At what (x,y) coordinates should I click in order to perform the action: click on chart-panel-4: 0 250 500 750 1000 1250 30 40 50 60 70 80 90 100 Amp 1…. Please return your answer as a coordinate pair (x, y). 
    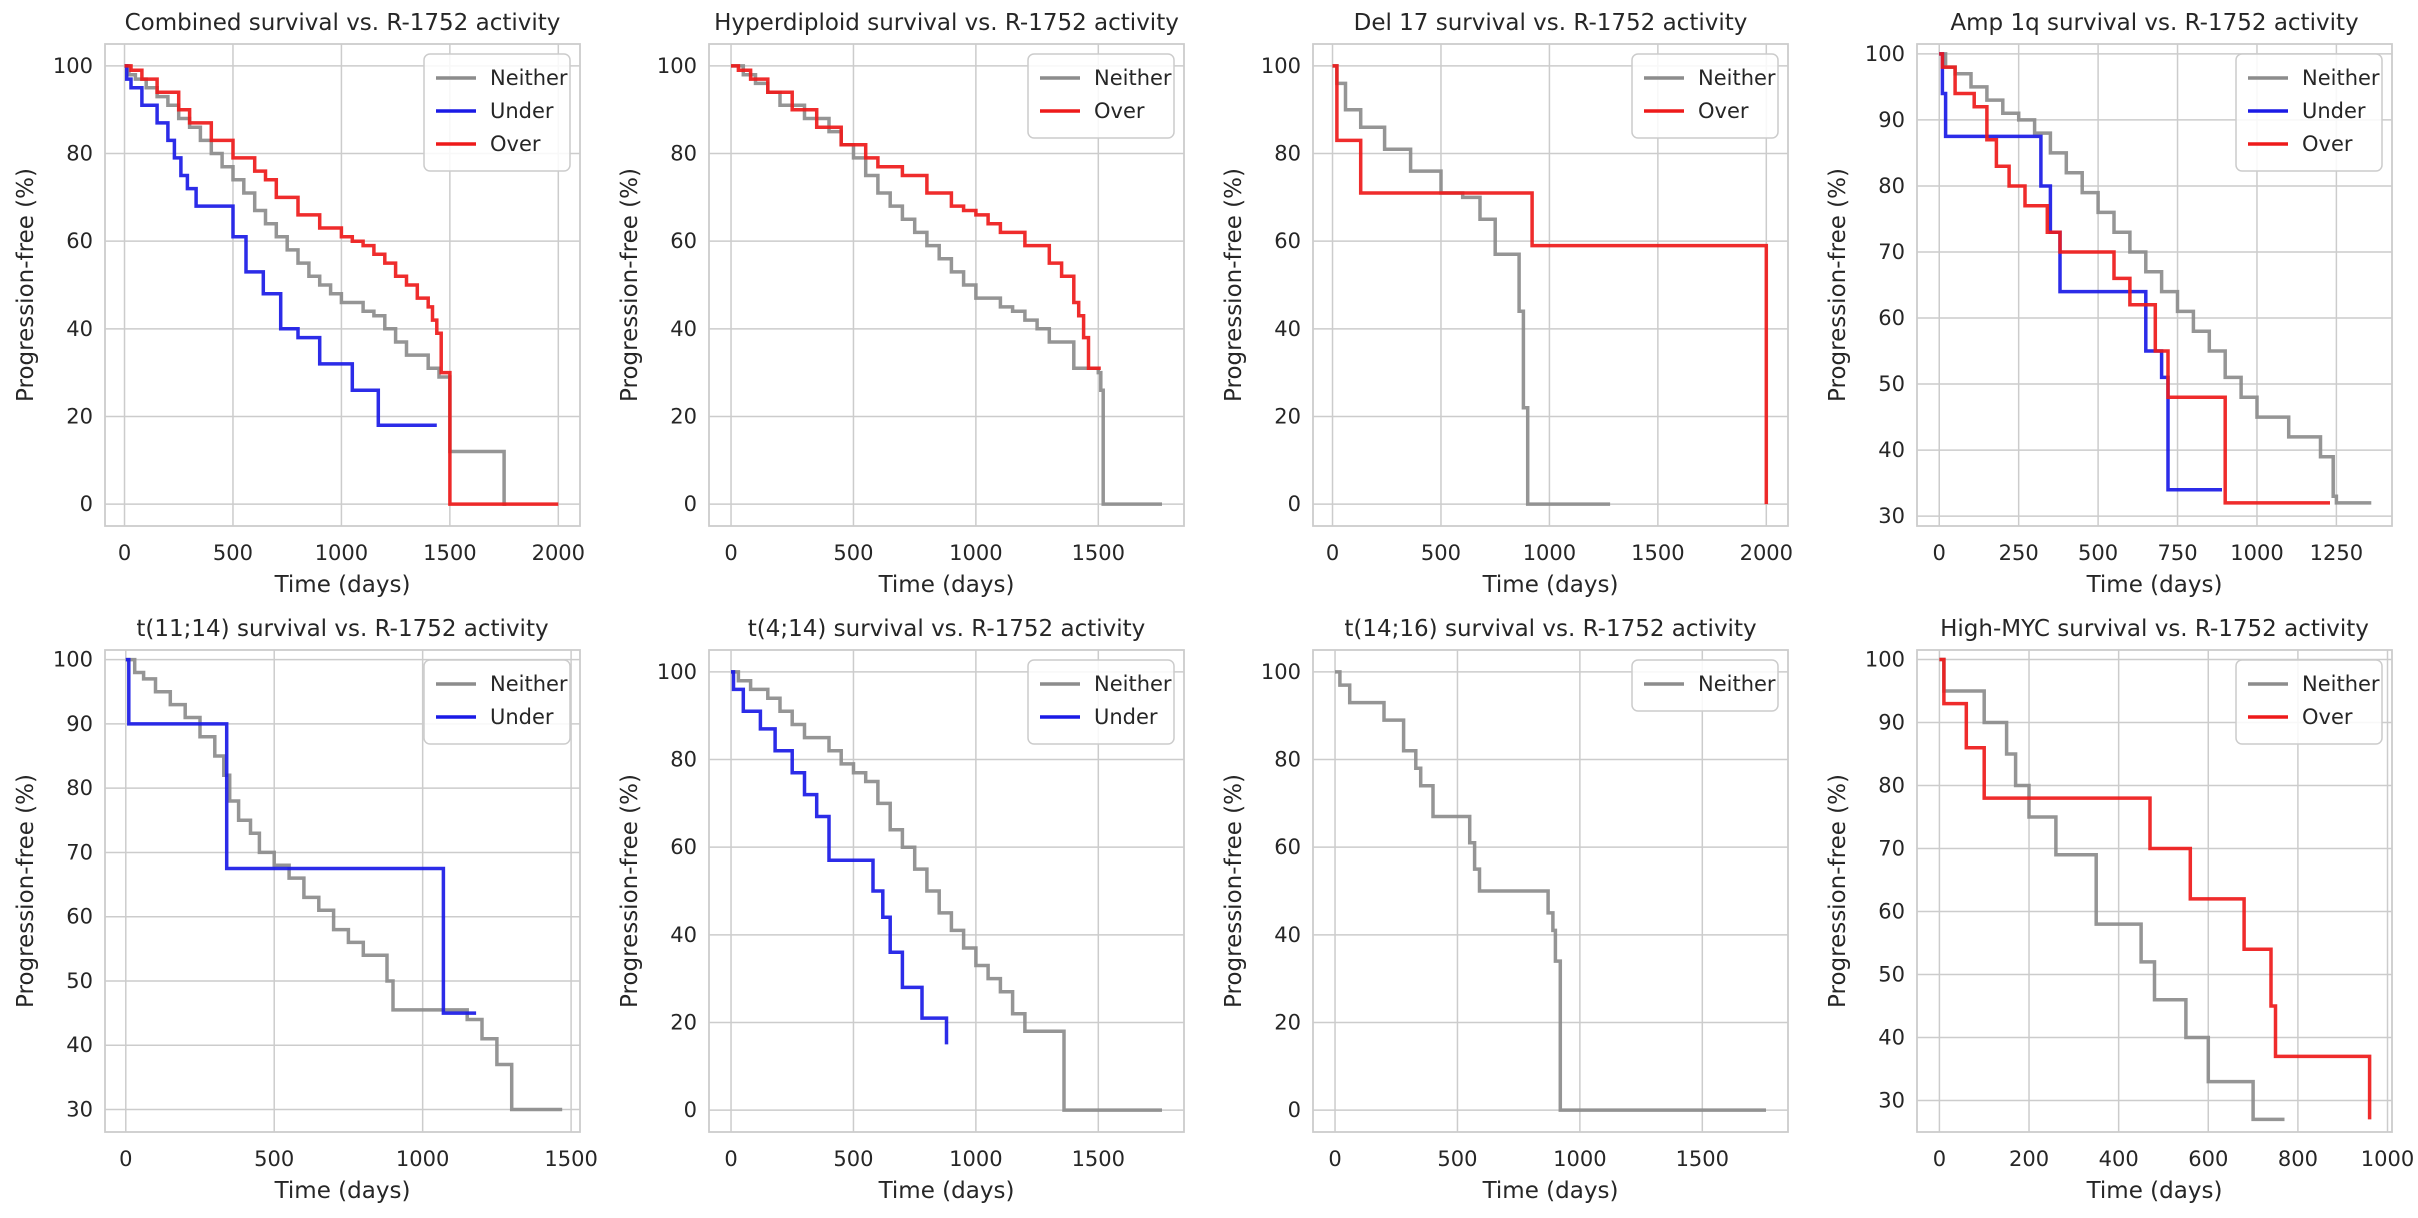
    Looking at the image, I should click on (2109, 304).